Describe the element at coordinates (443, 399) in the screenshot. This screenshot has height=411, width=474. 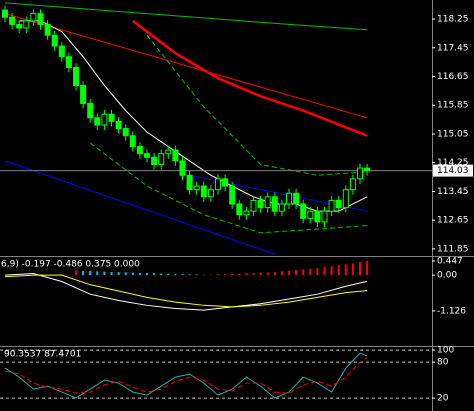
I see `y-tick-label: 20` at that location.